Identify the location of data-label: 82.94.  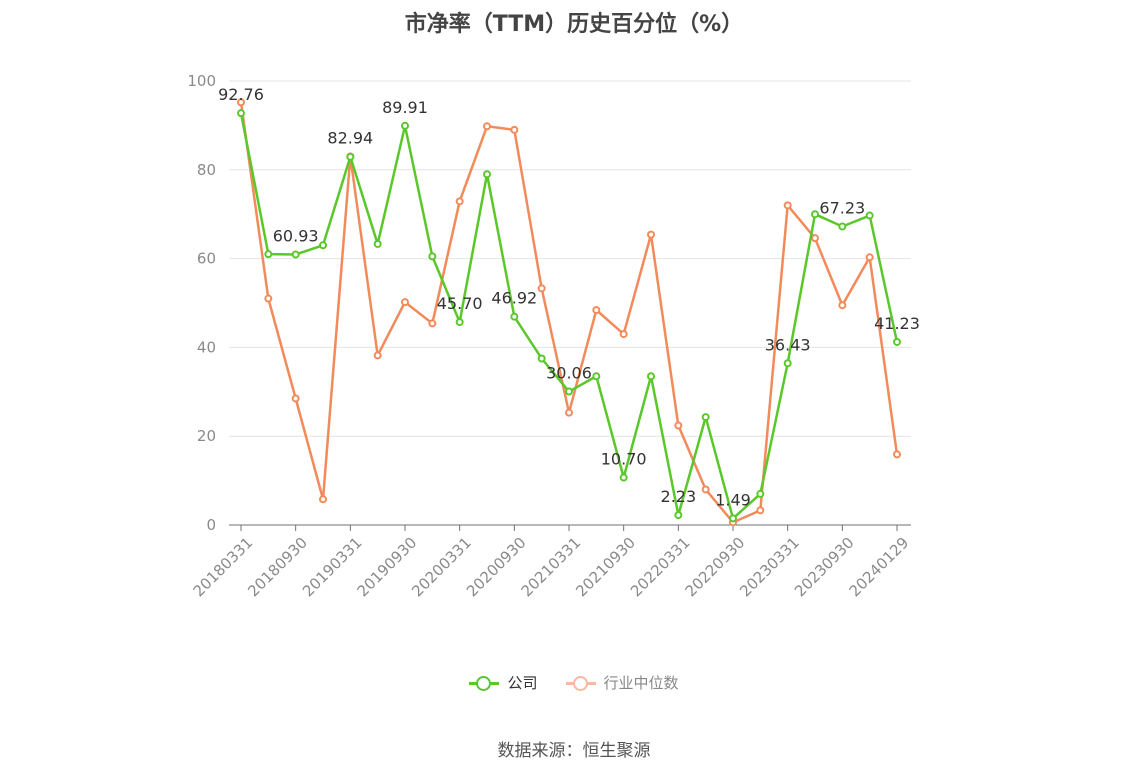
(350, 138).